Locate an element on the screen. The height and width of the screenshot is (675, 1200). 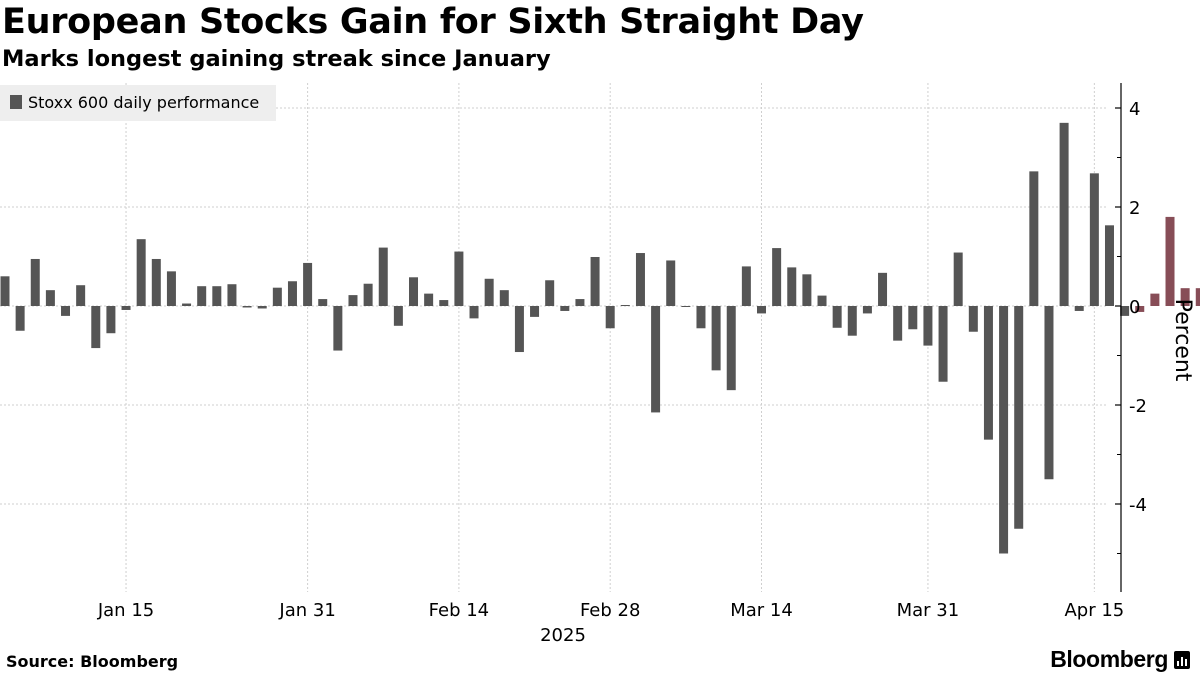
source-note: Source: Bloomberg is located at coordinates (92, 661).